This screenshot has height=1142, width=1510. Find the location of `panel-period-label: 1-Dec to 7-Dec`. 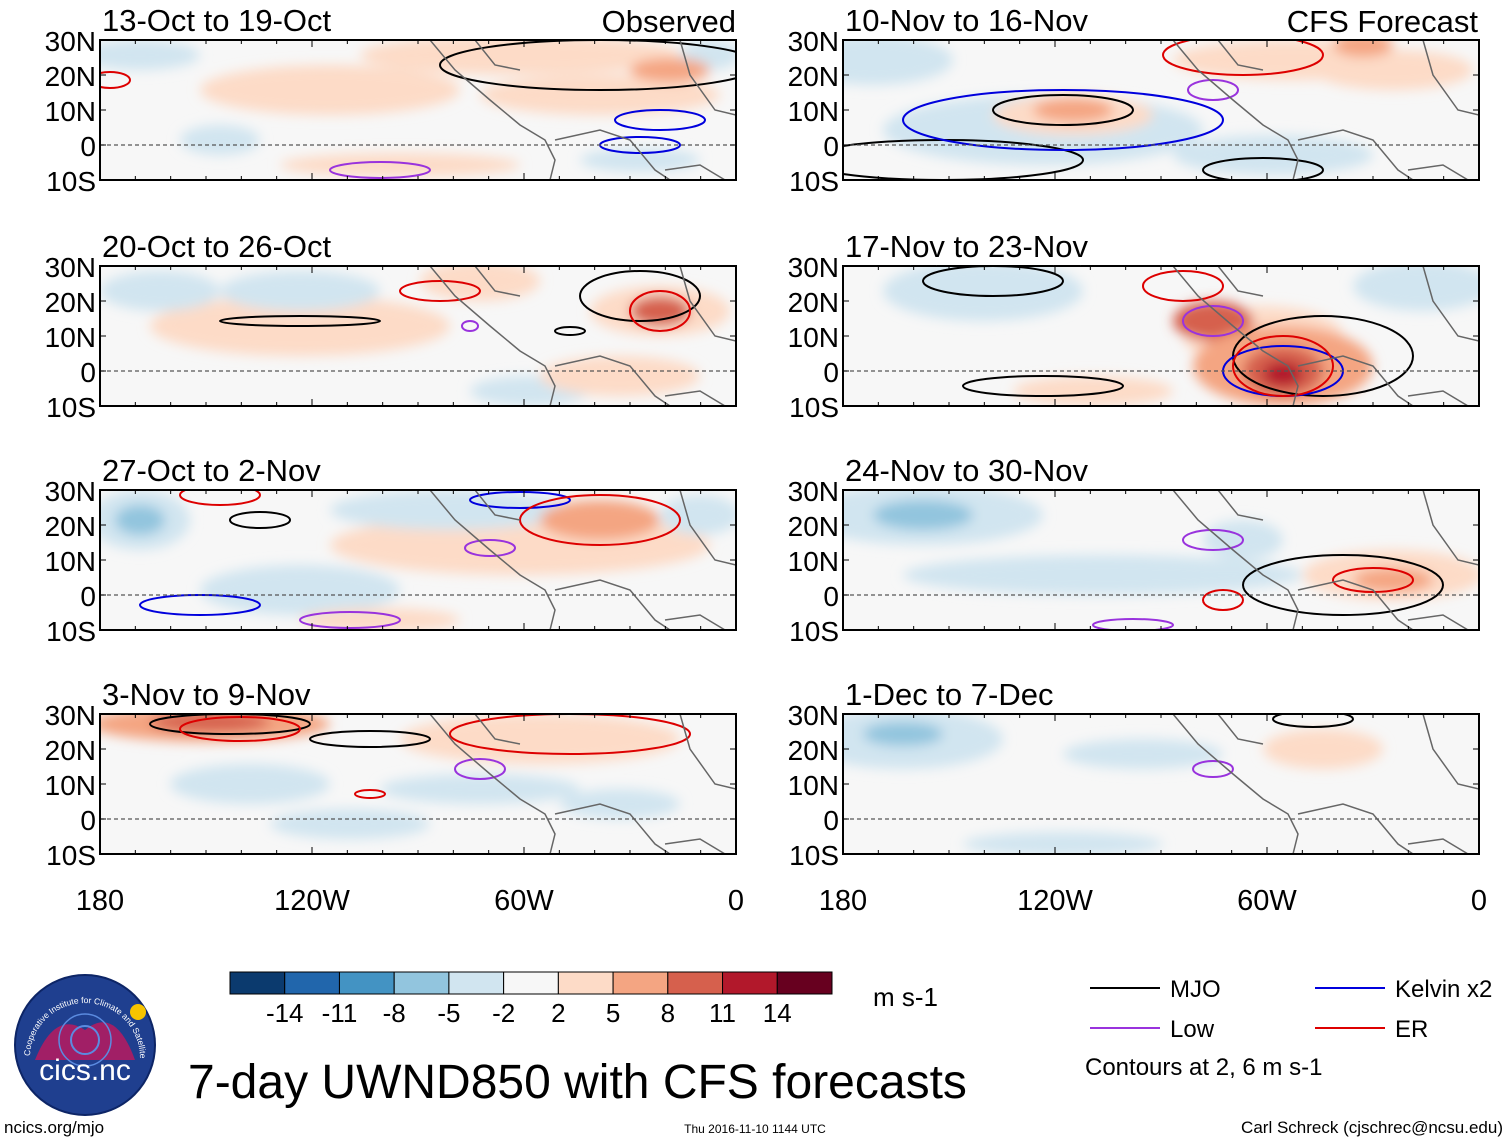

panel-period-label: 1-Dec to 7-Dec is located at coordinates (949, 694).